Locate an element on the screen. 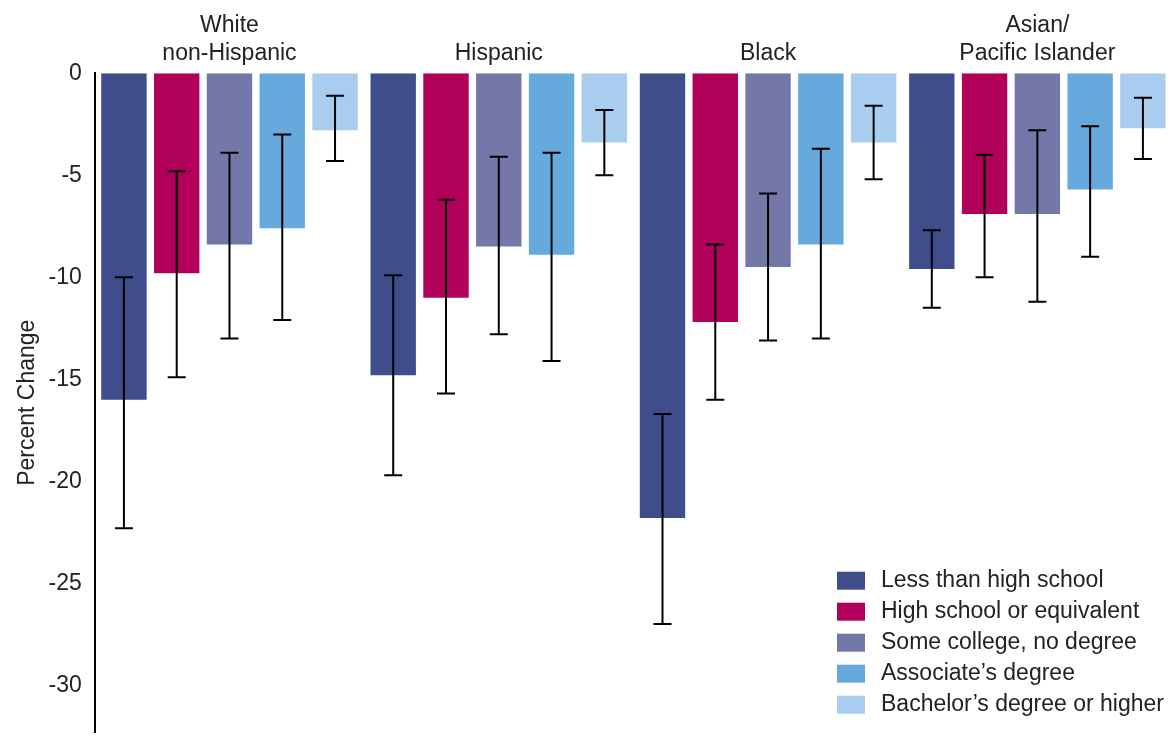  legend-label: High school or equivalent is located at coordinates (1010, 610).